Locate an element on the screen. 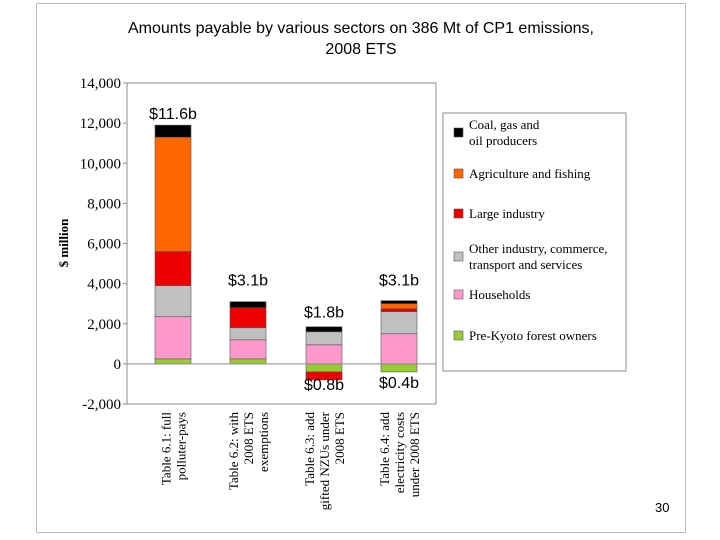  x-tick-label: gifted NZUs under is located at coordinates (324, 460).